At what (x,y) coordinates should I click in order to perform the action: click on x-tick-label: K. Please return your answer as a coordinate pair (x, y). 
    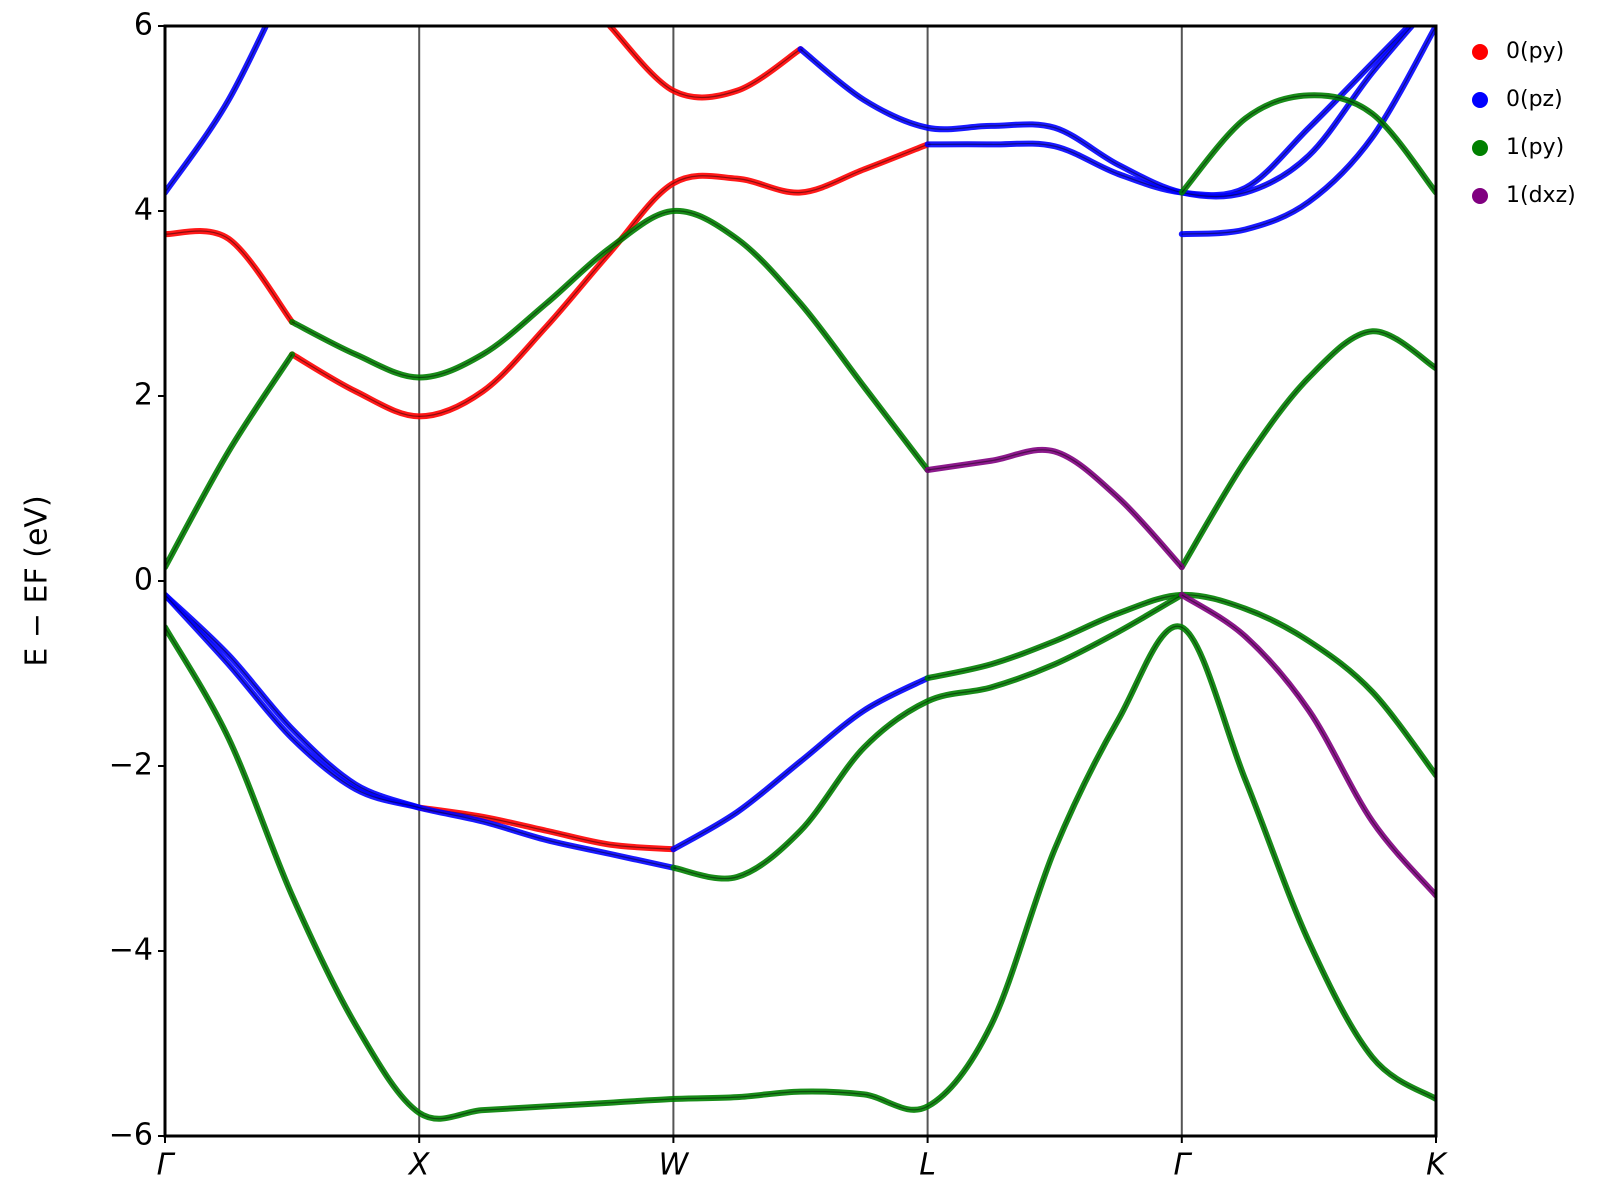
    Looking at the image, I should click on (1437, 1165).